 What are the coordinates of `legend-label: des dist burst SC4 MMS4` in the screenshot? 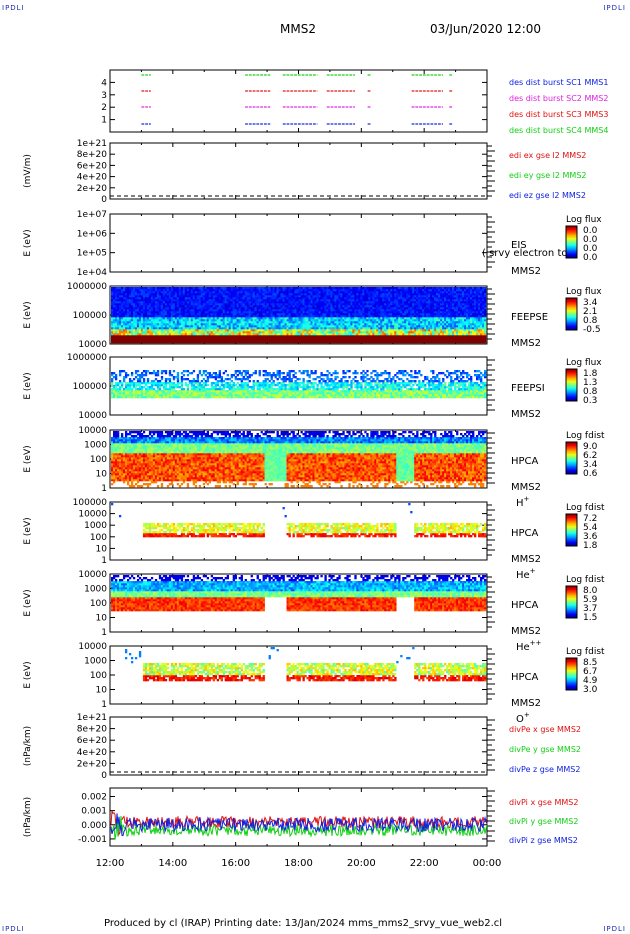 It's located at (558, 130).